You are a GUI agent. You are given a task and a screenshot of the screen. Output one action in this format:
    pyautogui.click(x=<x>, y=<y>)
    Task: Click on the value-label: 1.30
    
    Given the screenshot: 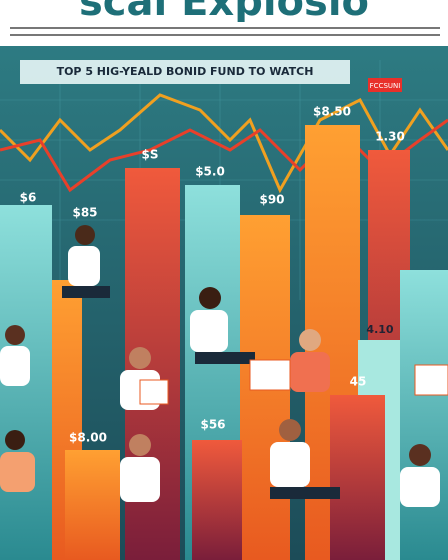 What is the action you would take?
    pyautogui.click(x=390, y=137)
    